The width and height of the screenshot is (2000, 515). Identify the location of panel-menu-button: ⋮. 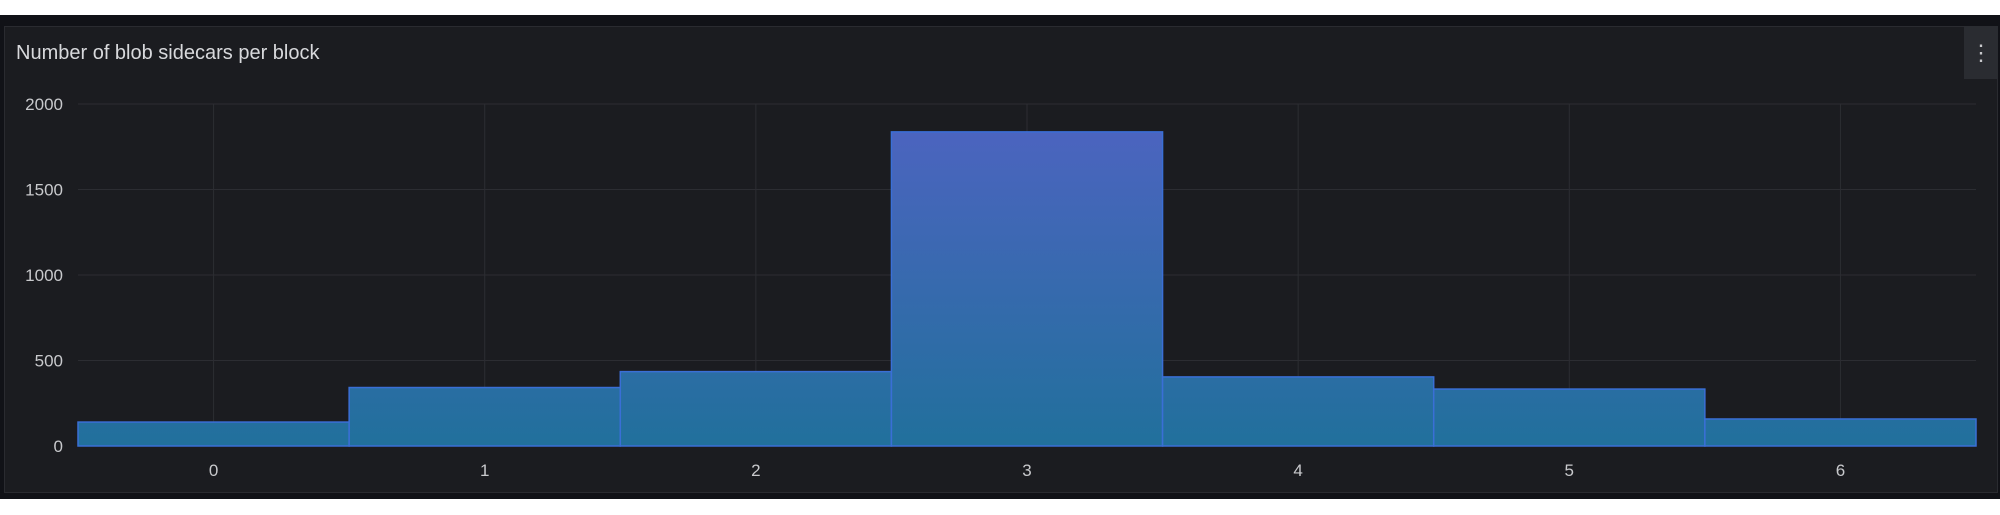
(1981, 52).